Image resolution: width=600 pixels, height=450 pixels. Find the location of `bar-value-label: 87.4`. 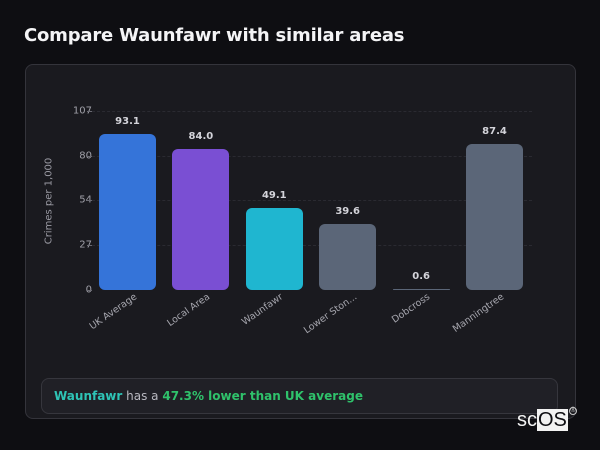

bar-value-label: 87.4 is located at coordinates (494, 131).